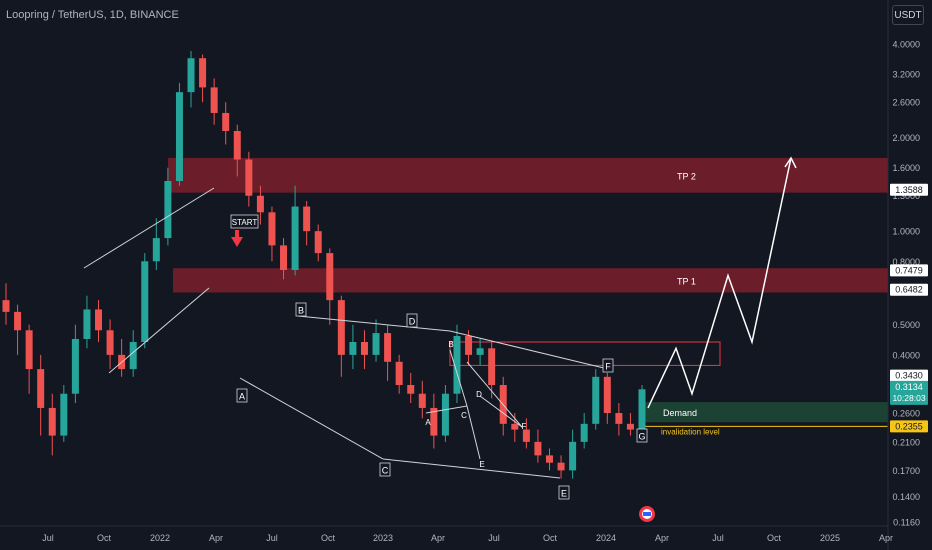 The width and height of the screenshot is (932, 550). I want to click on y-tick-label: 1.3000, so click(906, 196).